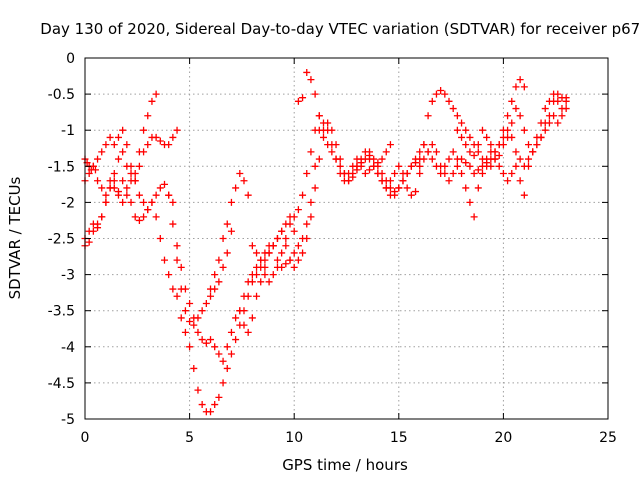  Describe the element at coordinates (70, 59) in the screenshot. I see `y-tick-label: 0` at that location.